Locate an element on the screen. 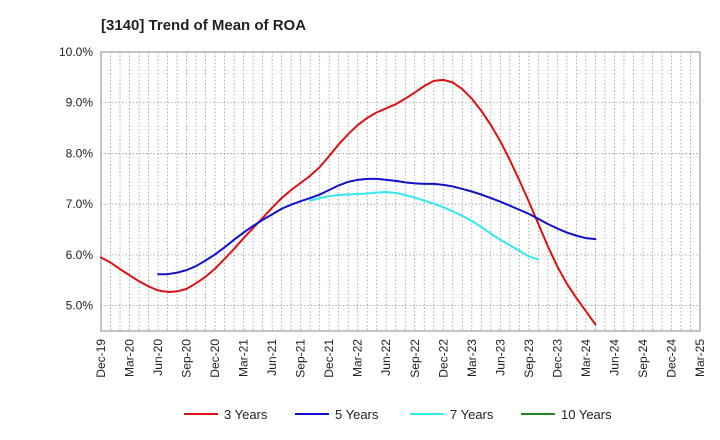 Image resolution: width=720 pixels, height=440 pixels. legend: 3 Years 5 Years 7 Years 10 Years is located at coordinates (398, 414).